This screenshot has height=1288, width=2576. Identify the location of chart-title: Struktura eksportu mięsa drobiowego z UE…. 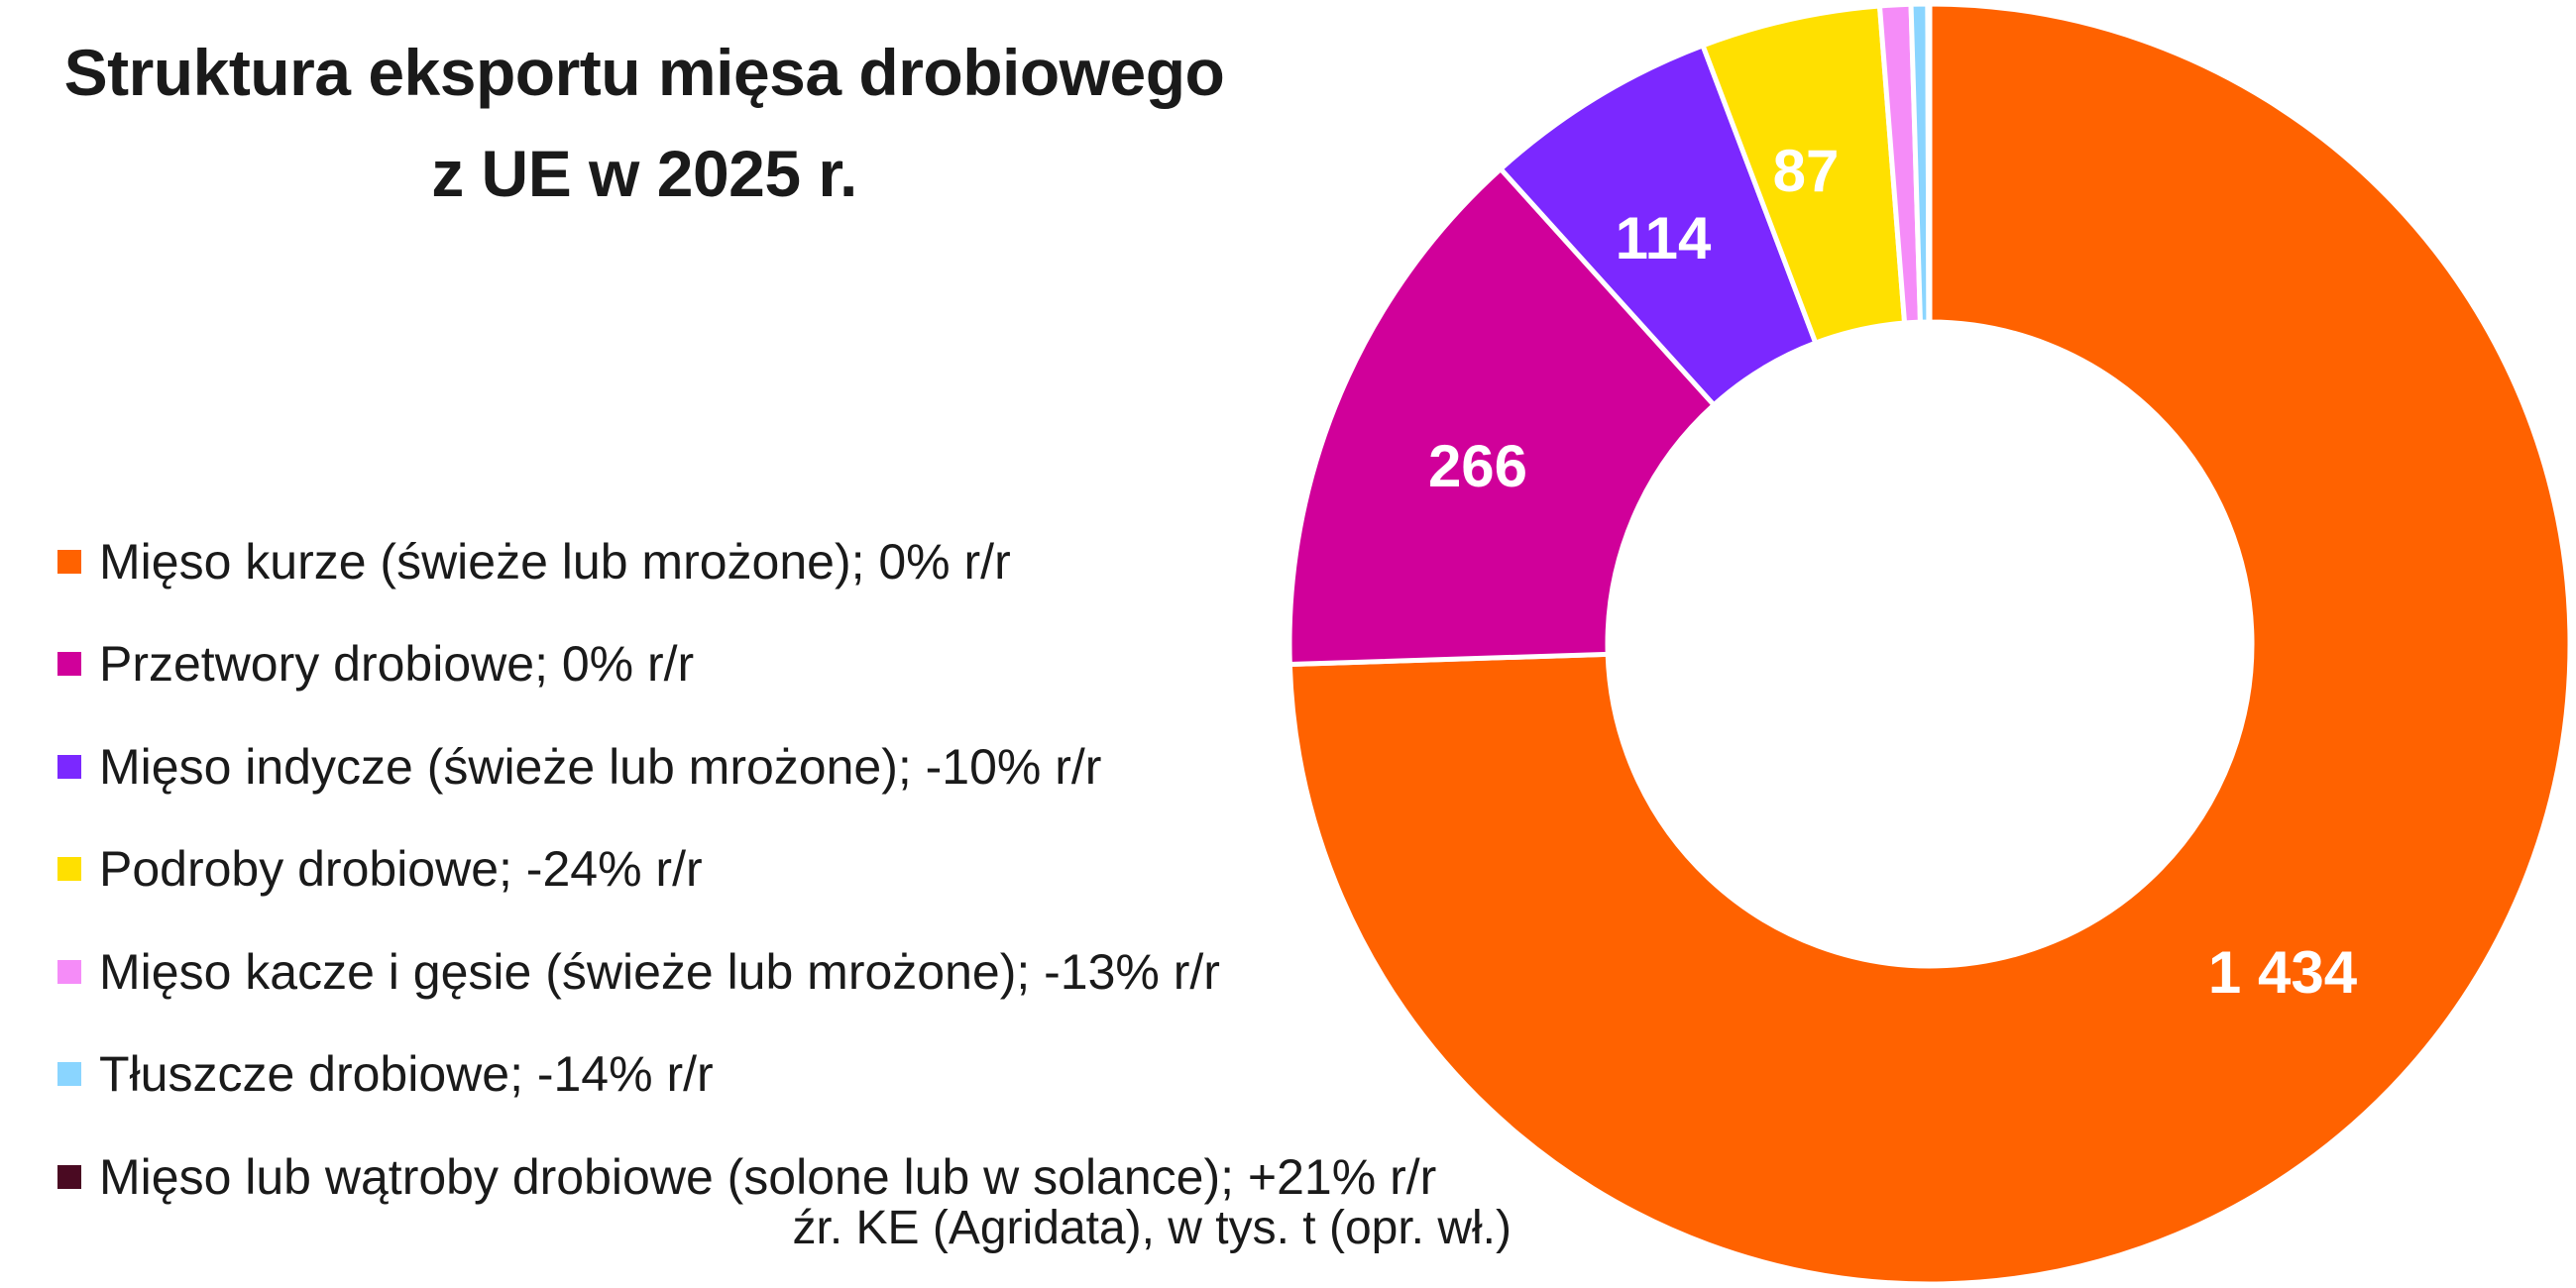
(644, 123).